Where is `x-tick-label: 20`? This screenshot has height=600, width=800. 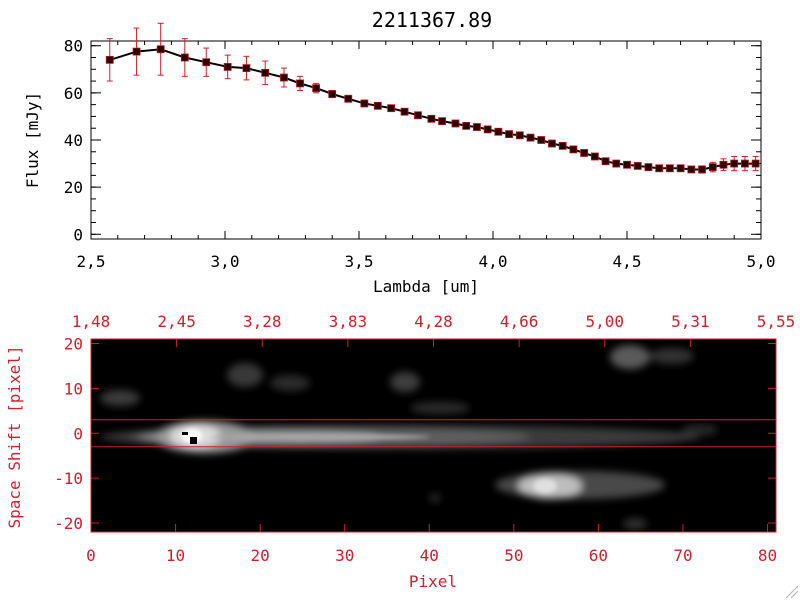 x-tick-label: 20 is located at coordinates (260, 555).